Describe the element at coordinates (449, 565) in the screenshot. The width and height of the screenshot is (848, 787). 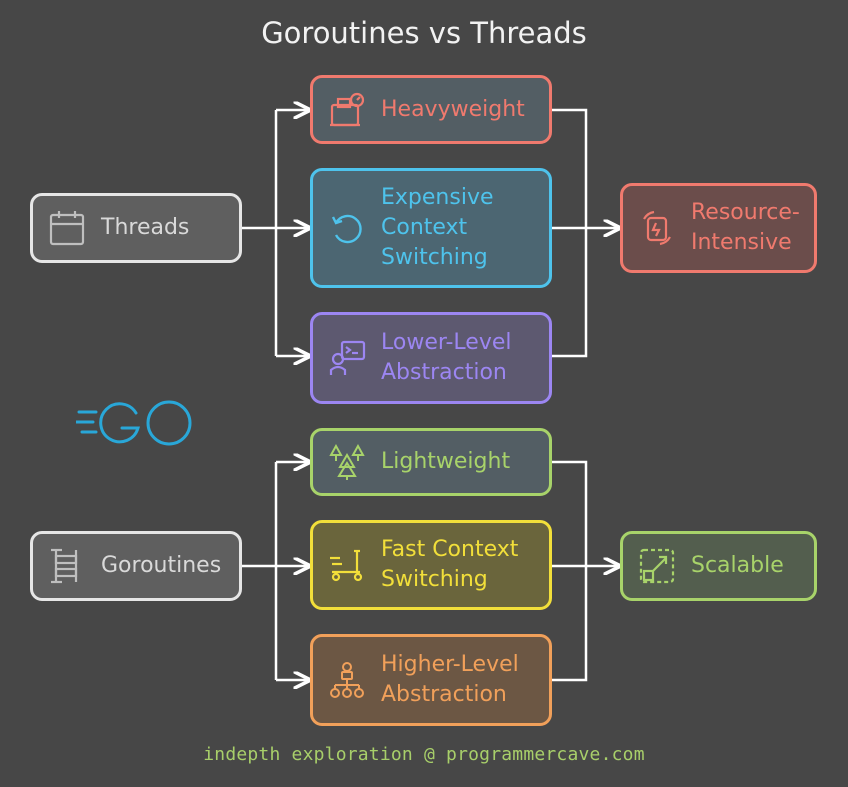
I see `fast-context-switching-text: Fast Context Switching` at that location.